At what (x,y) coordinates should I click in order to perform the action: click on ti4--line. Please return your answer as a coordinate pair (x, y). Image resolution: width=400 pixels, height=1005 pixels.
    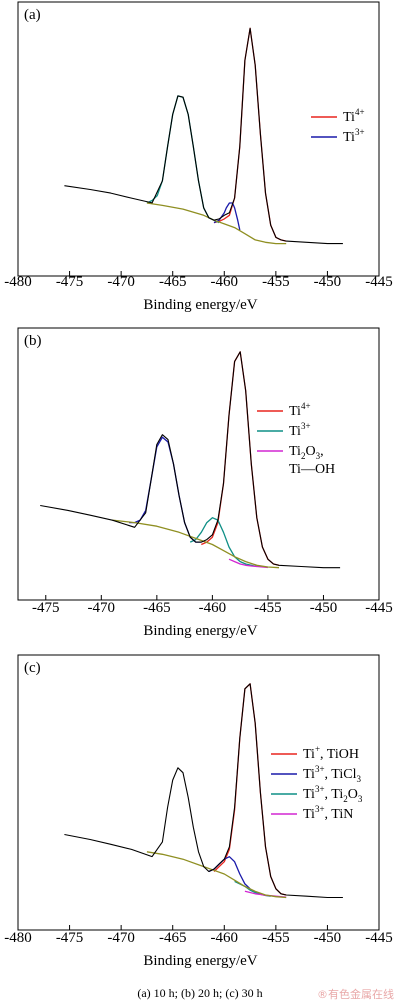
    Looking at the image, I should click on (250, 134).